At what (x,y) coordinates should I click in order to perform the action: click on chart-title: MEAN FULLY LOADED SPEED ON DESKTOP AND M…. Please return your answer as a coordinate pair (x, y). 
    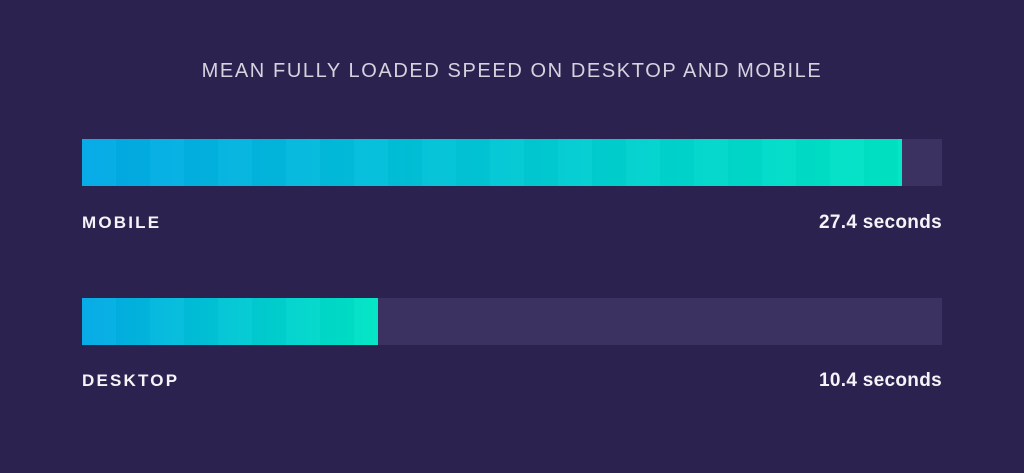
    Looking at the image, I should click on (512, 71).